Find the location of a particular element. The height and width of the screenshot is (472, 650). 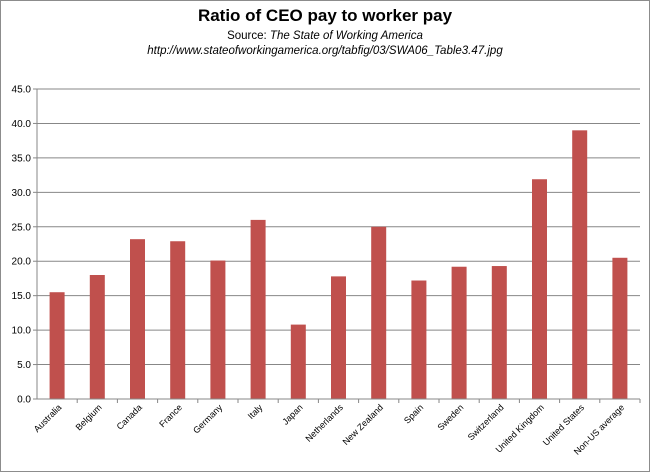

y-tick-label: 0.0 is located at coordinates (24, 400).